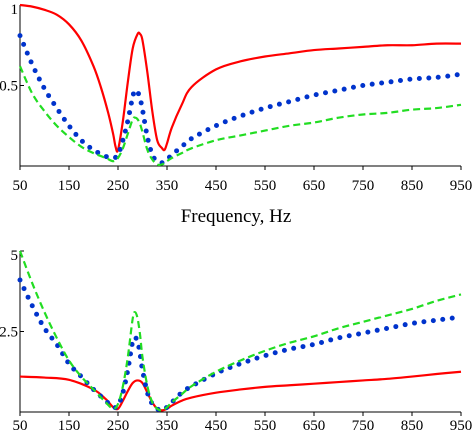 This screenshot has width=473, height=434. I want to click on bottom-x-tick-label: 950, so click(461, 426).